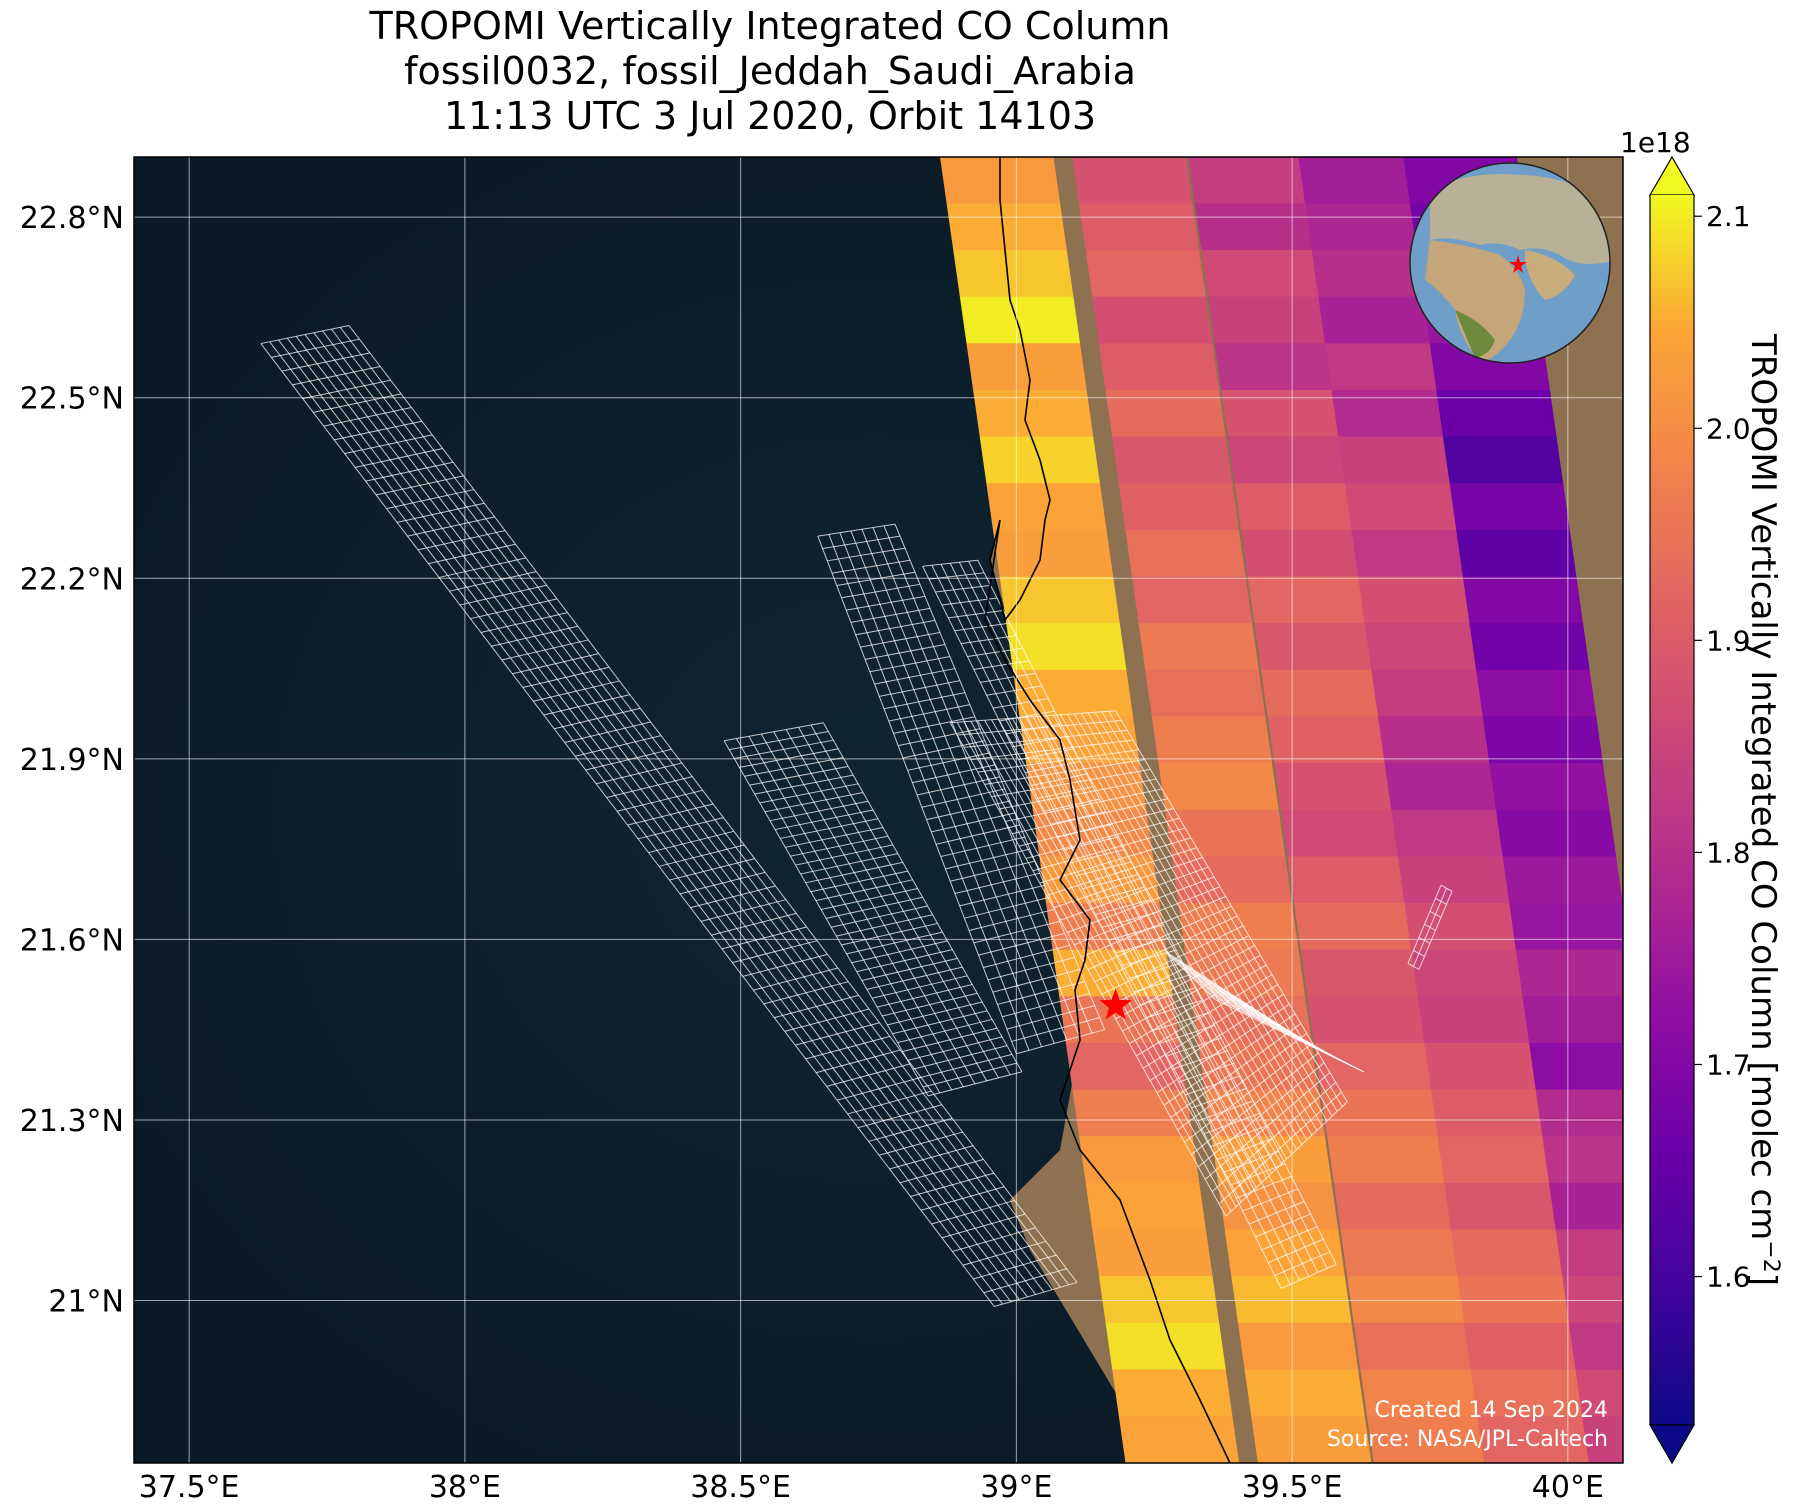 This screenshot has width=1799, height=1509. I want to click on title-line-2: fossil0032, fossil_Jeddah_Saudi_Arabia, so click(770, 71).